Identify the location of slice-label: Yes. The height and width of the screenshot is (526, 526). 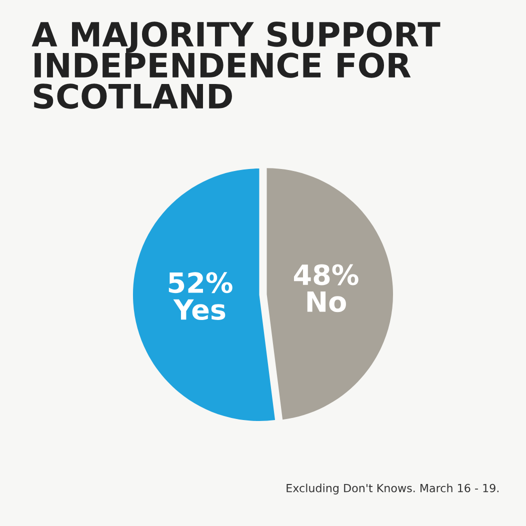
(199, 309).